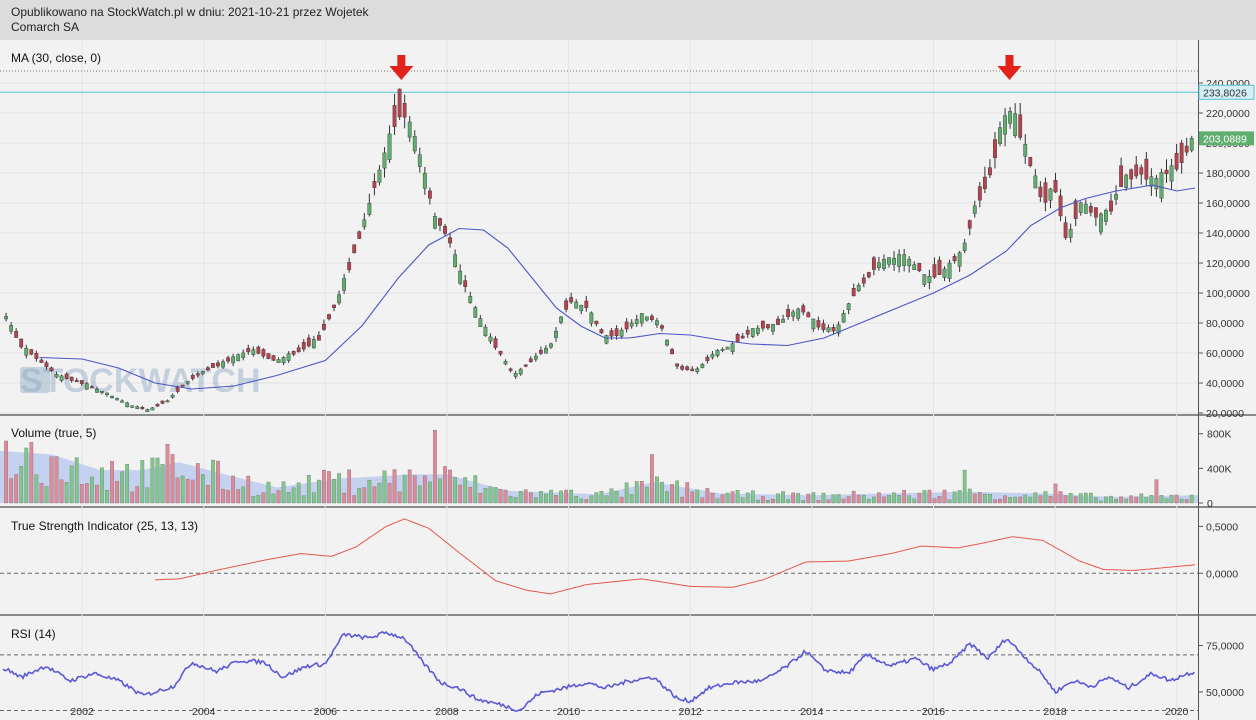  Describe the element at coordinates (1222, 527) in the screenshot. I see `tsi-tick-label: 0,5000` at that location.